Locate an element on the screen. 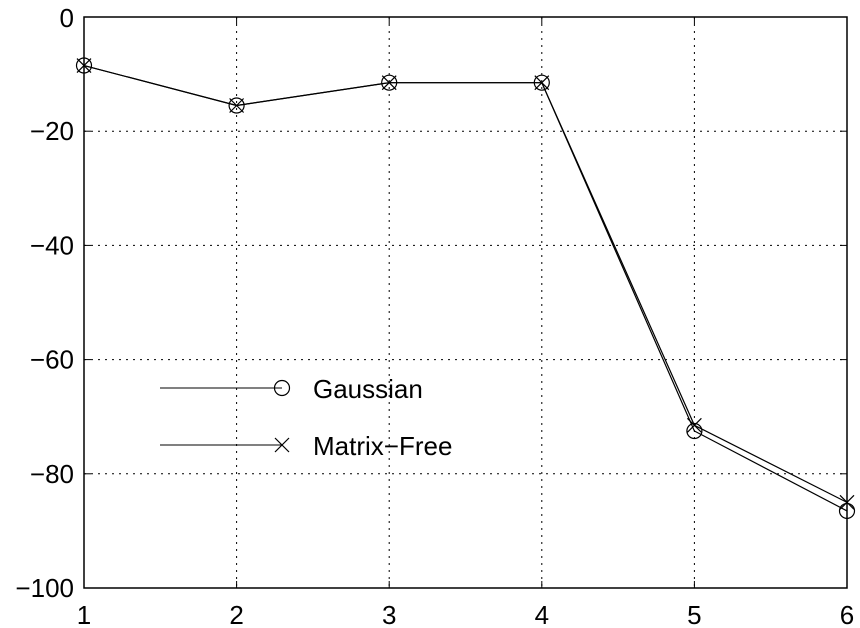  legend: Gaussian Matrix−Free is located at coordinates (306, 417).